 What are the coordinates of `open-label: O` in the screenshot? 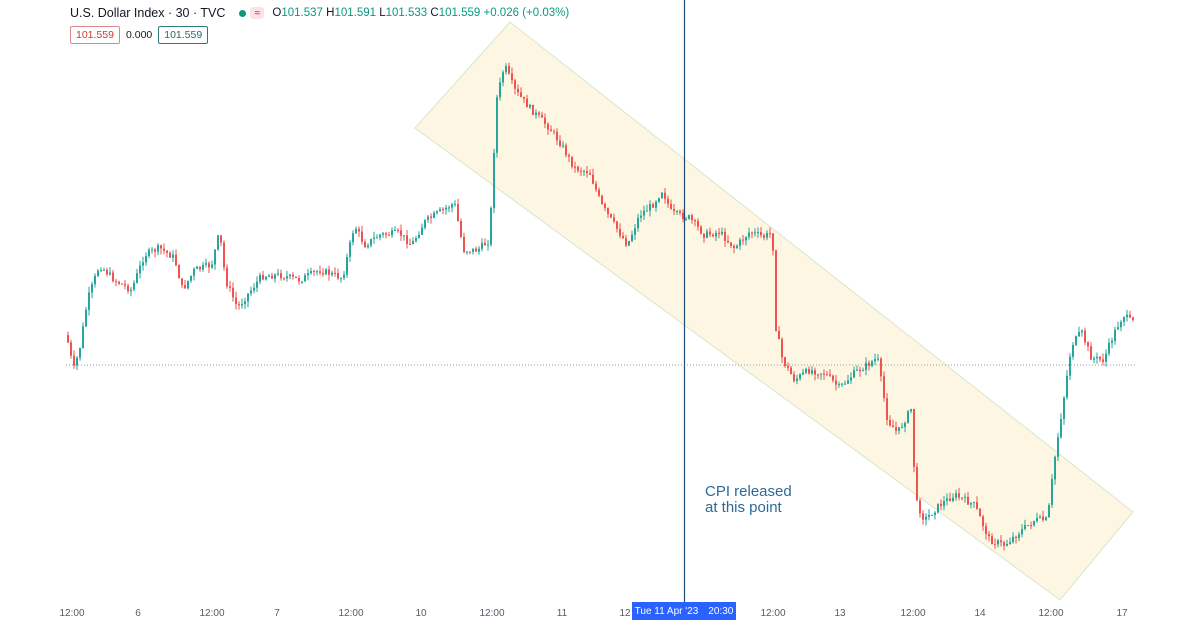 It's located at (277, 13).